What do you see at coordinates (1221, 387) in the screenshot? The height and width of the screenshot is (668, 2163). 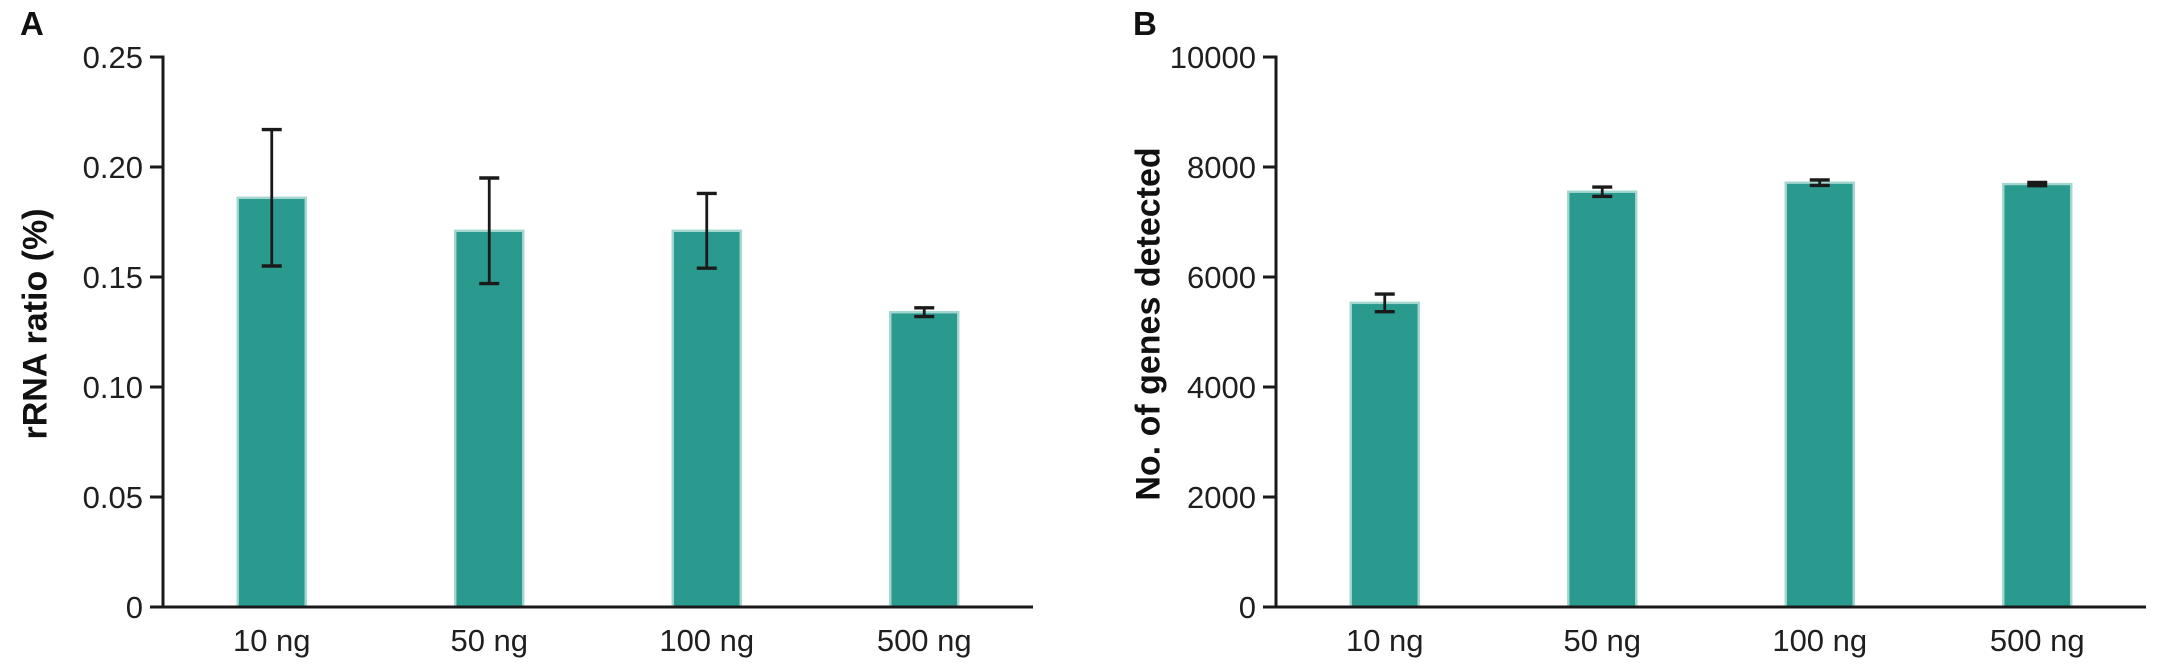 I see `y-tick-label: 4000` at bounding box center [1221, 387].